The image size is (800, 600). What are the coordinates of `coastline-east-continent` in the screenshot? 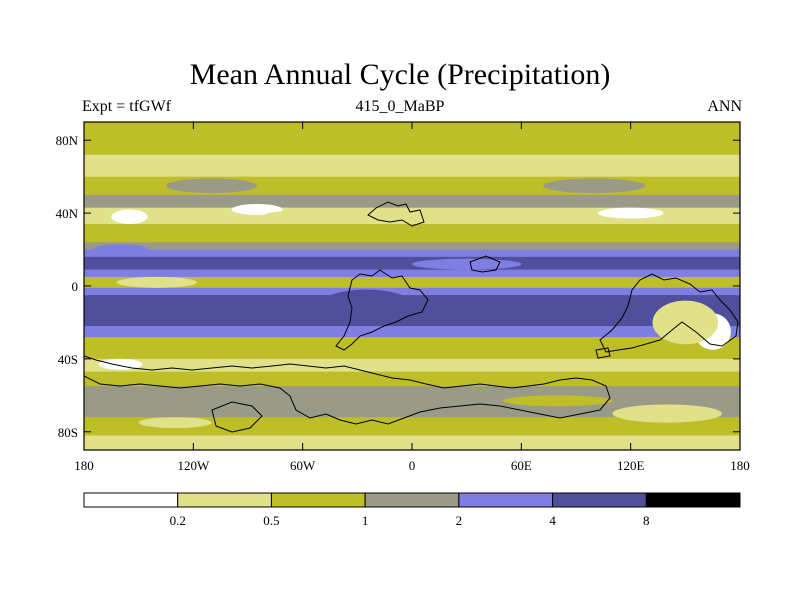 It's located at (669, 313).